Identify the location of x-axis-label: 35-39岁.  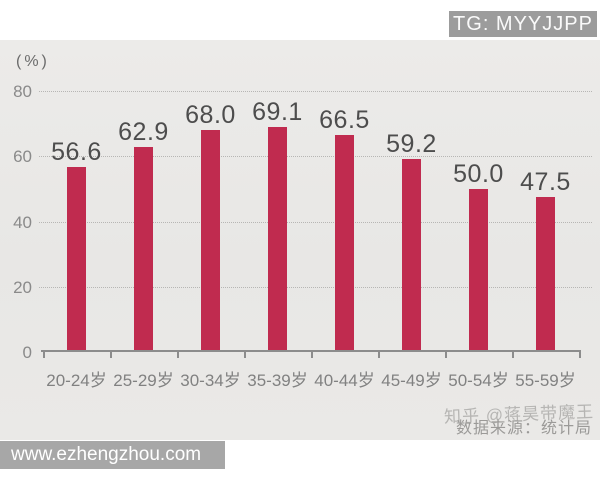
(277, 380).